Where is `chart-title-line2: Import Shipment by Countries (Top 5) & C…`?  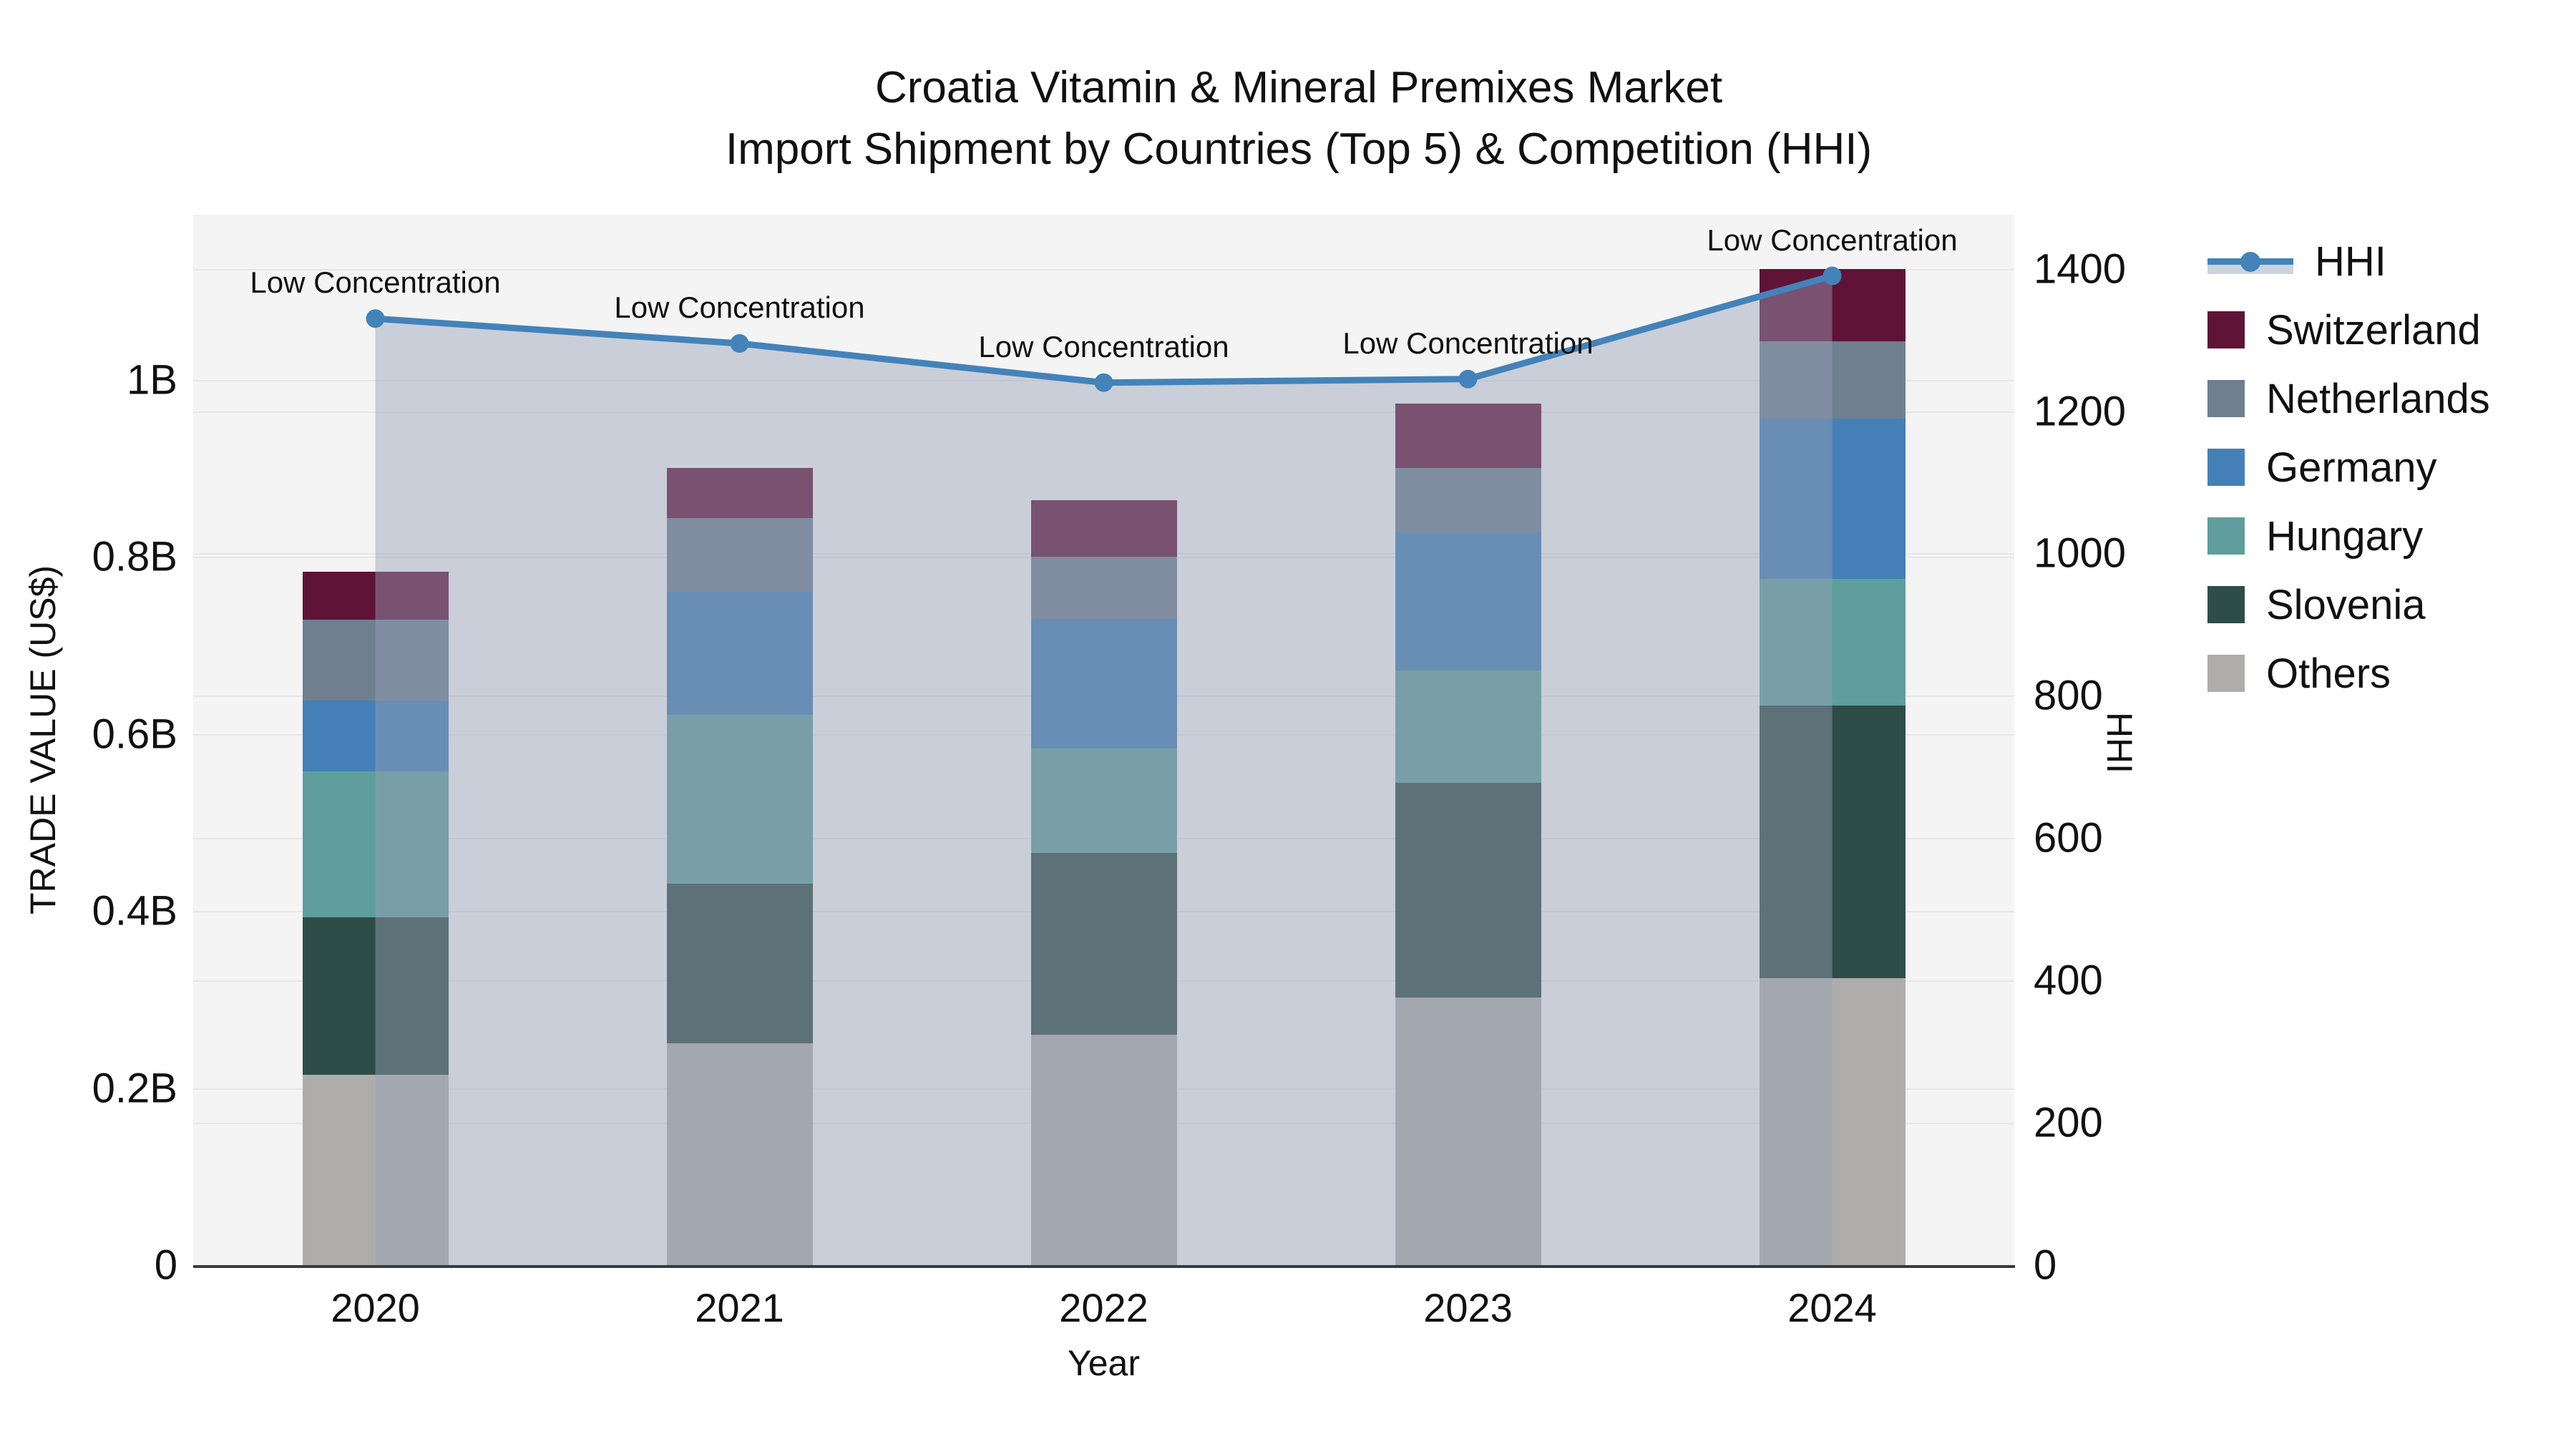 chart-title-line2: Import Shipment by Countries (Top 5) & C… is located at coordinates (1299, 149).